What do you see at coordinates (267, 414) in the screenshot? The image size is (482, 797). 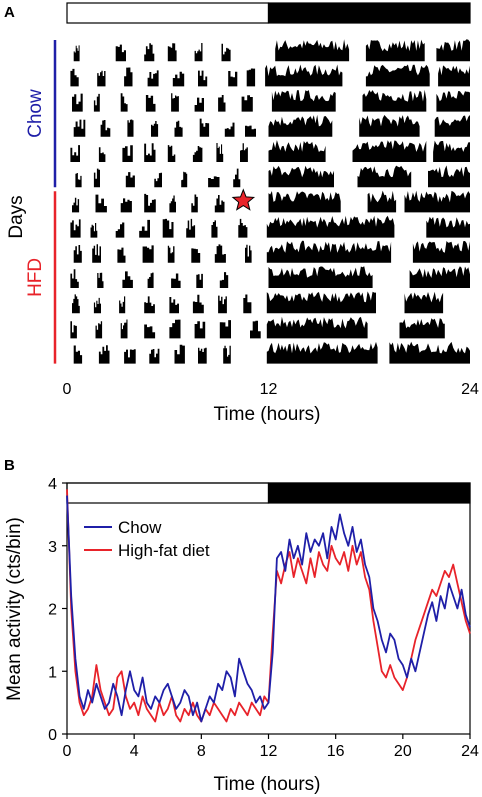 I see `actogram-x-axis-label: Time (hours)` at bounding box center [267, 414].